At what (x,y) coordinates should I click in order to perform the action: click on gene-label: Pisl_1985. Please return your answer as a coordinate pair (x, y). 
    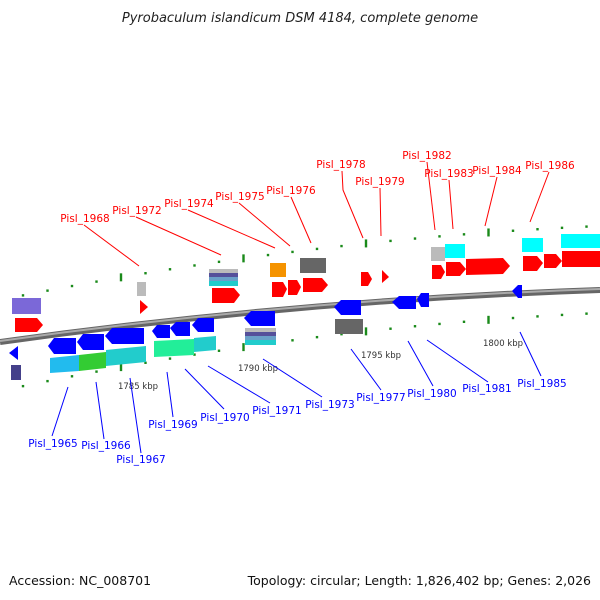
    Looking at the image, I should click on (541, 384).